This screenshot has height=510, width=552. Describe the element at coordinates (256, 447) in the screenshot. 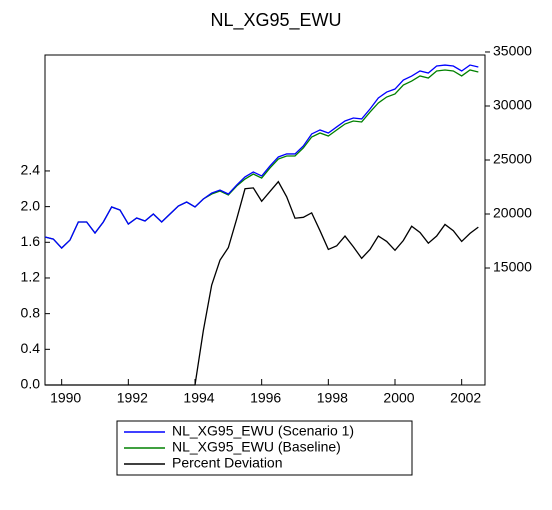

I see `legend-label: NL_XG95_EWU (Baseline)` at that location.